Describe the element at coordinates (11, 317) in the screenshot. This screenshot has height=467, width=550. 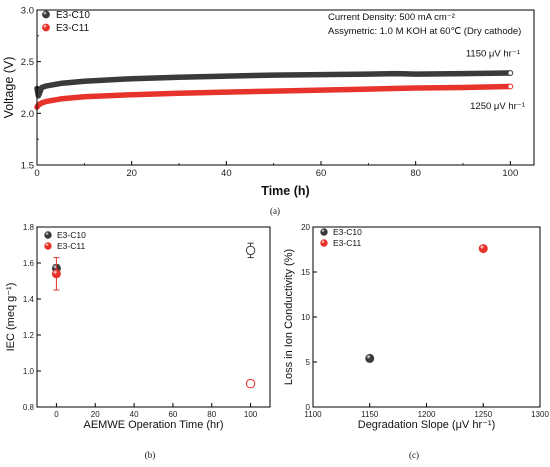
I see `y-axis-label: IEC (meq g⁻¹)` at that location.